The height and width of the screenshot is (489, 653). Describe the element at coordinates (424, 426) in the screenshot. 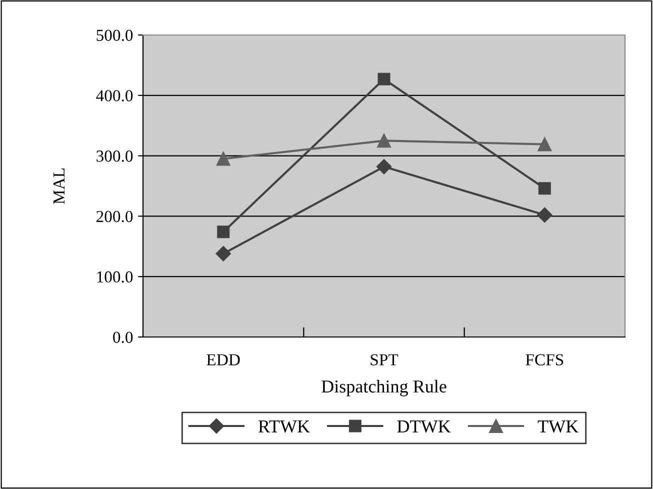

I see `legend-label: DTWK` at that location.